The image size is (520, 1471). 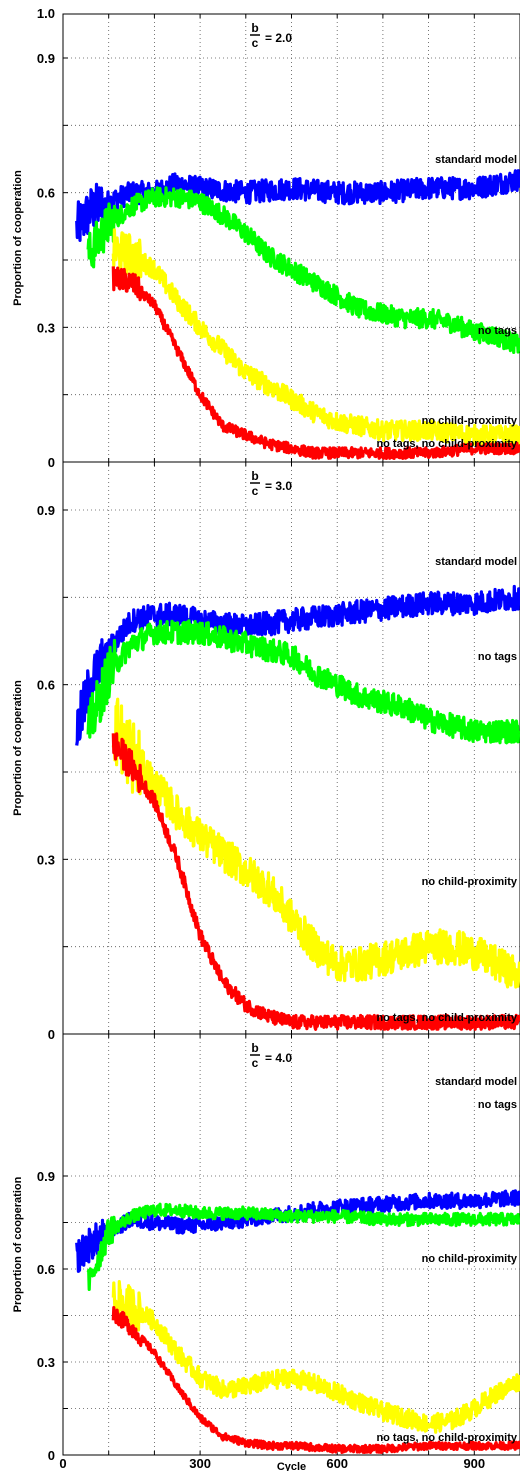 I want to click on x-axis-label: Cycle, so click(x=291, y=1466).